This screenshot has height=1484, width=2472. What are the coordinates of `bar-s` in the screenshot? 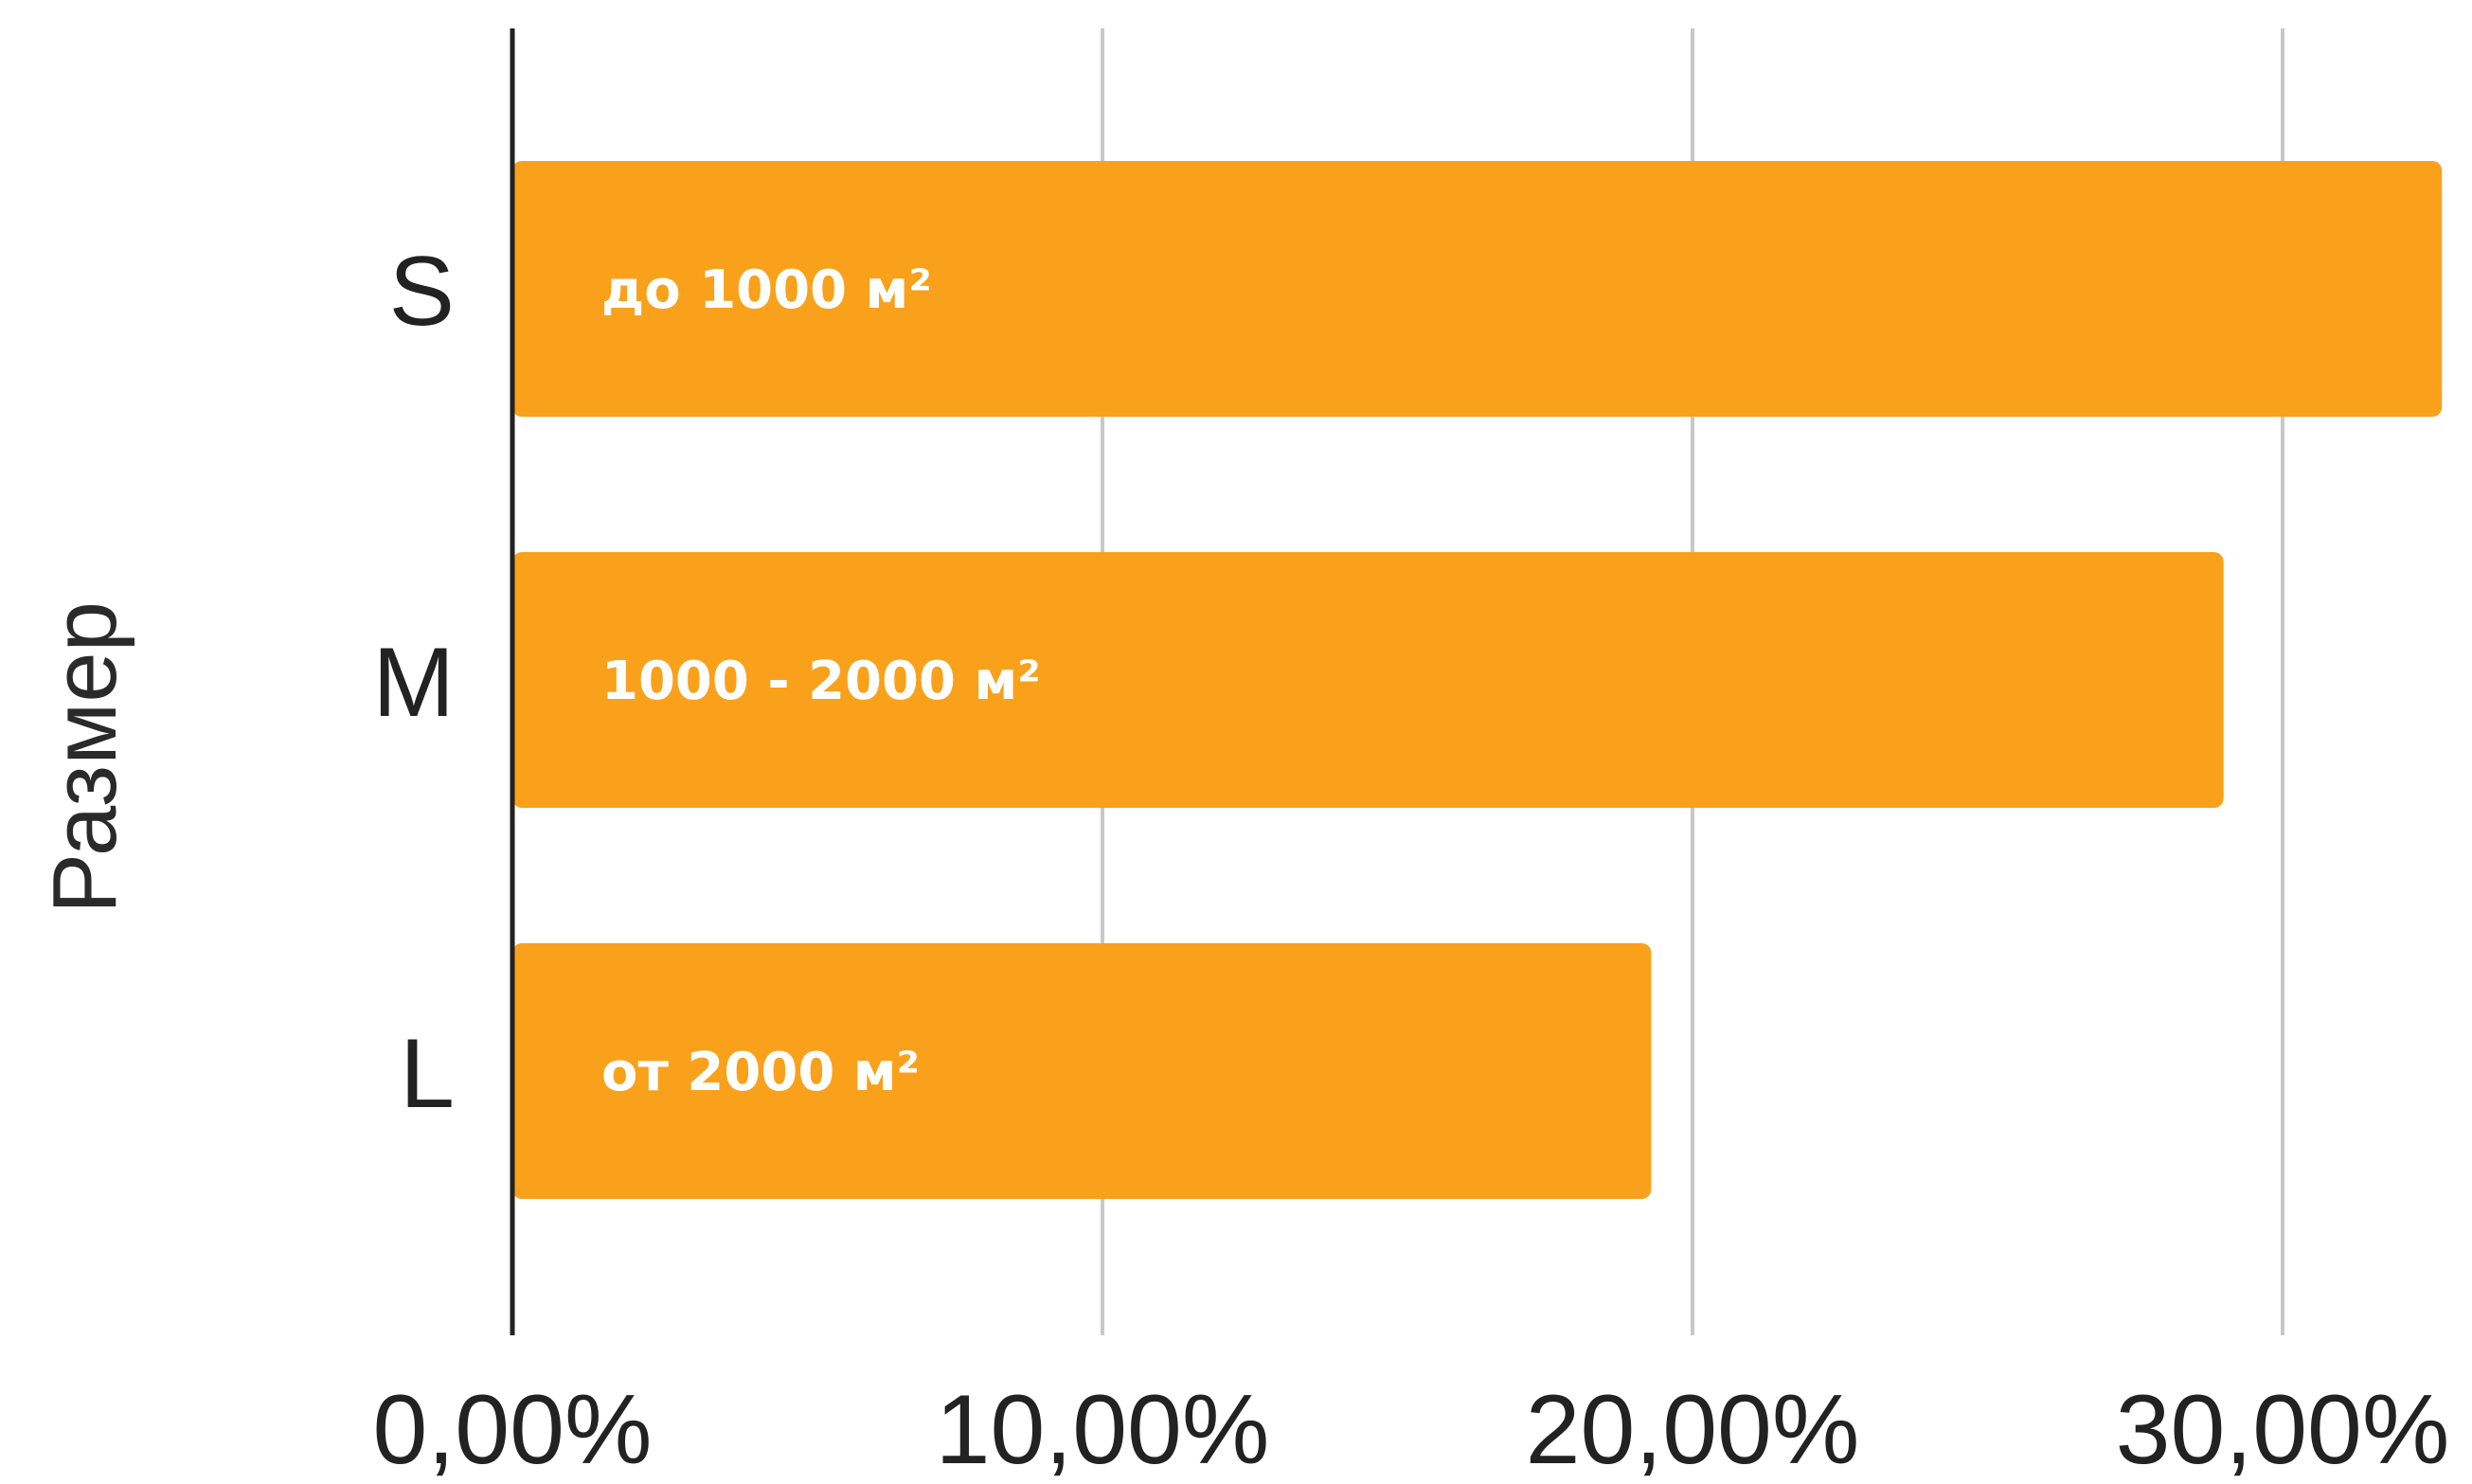 It's located at (1478, 289).